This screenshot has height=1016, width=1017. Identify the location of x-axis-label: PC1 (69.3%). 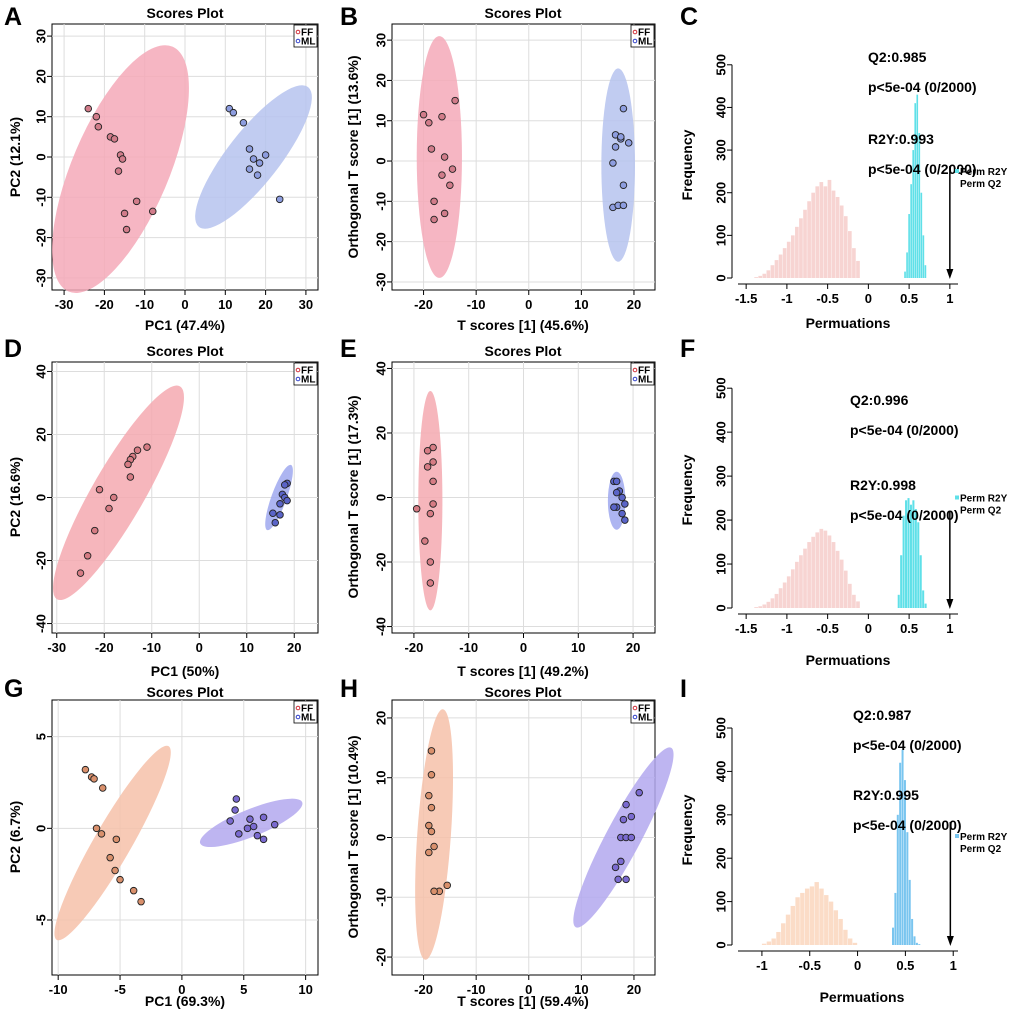
(185, 1001).